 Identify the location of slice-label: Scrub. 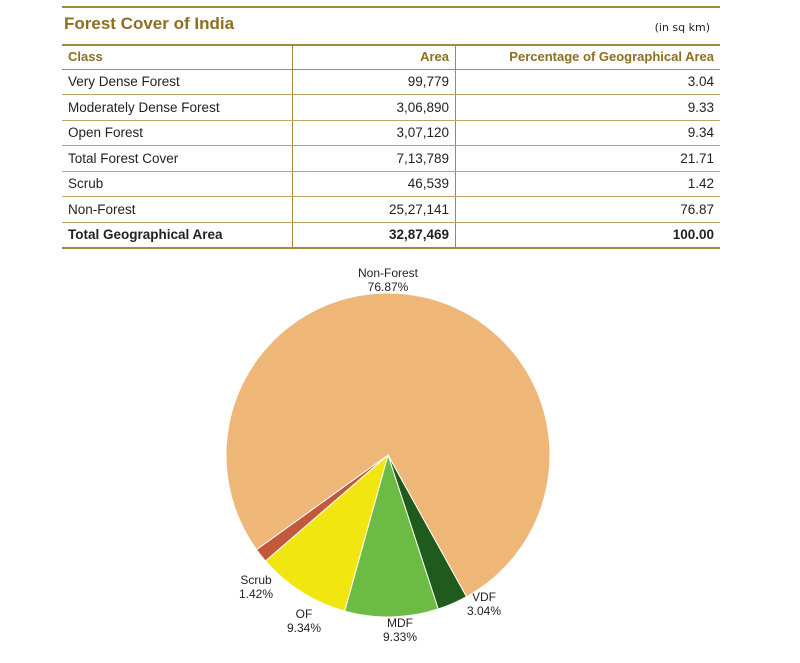
(256, 580).